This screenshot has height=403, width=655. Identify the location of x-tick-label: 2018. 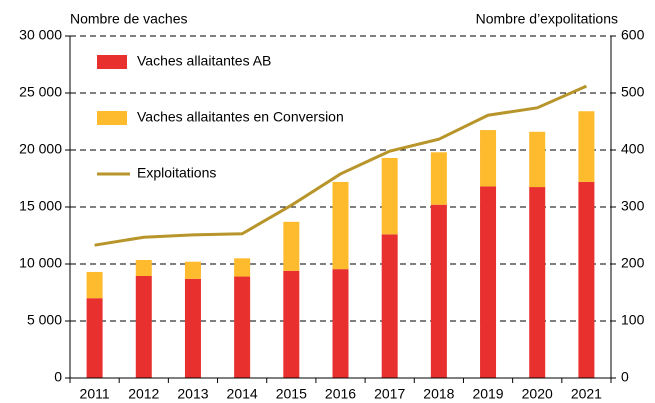
(438, 394).